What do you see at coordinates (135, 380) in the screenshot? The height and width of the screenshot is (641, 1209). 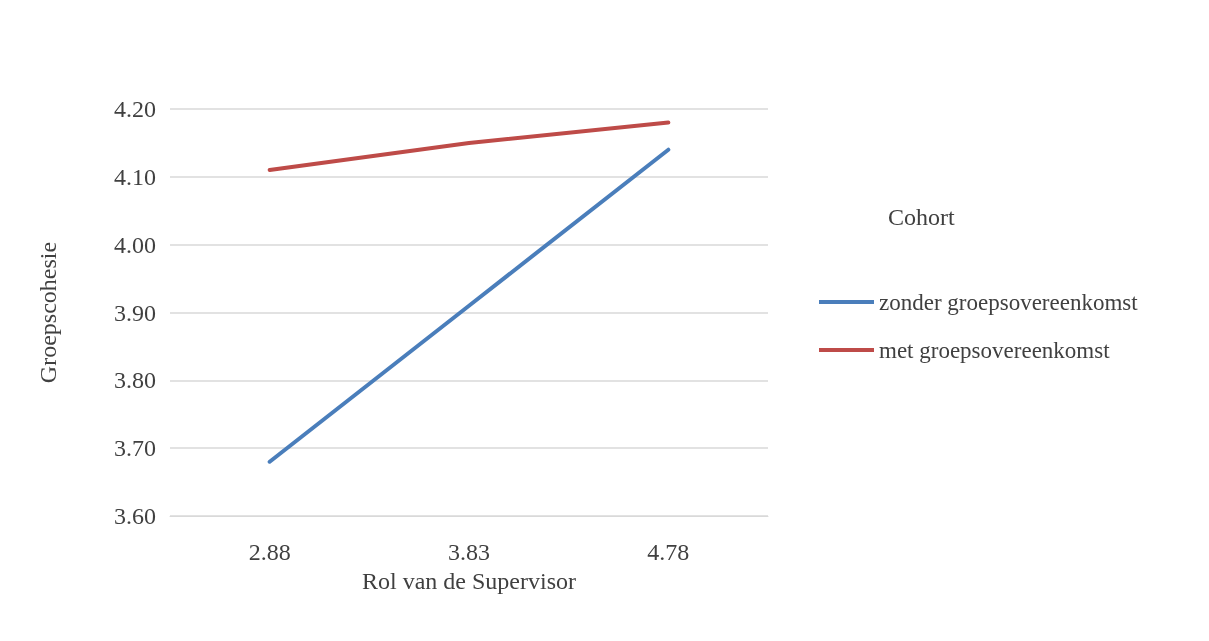 I see `y-tick-label: 3.80` at bounding box center [135, 380].